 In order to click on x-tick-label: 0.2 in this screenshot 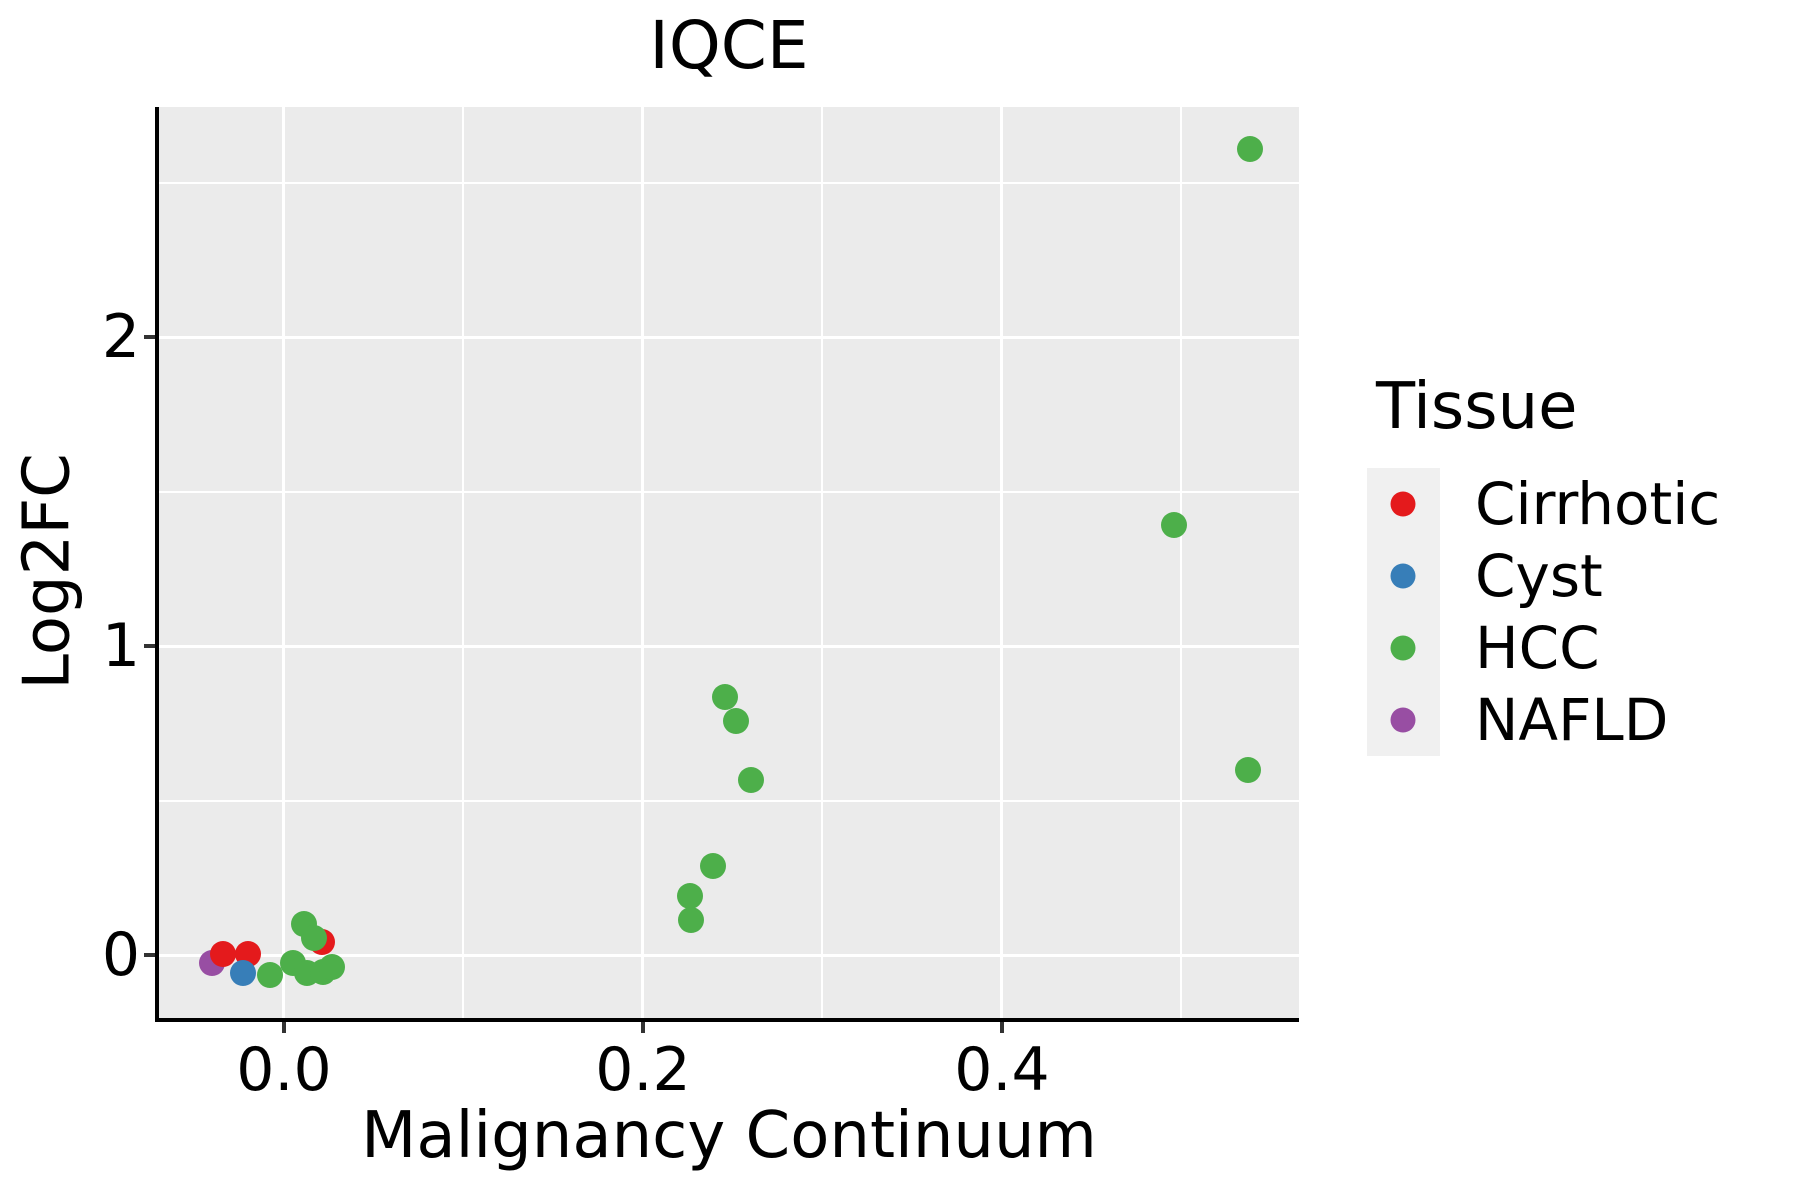, I will do `click(643, 1070)`.